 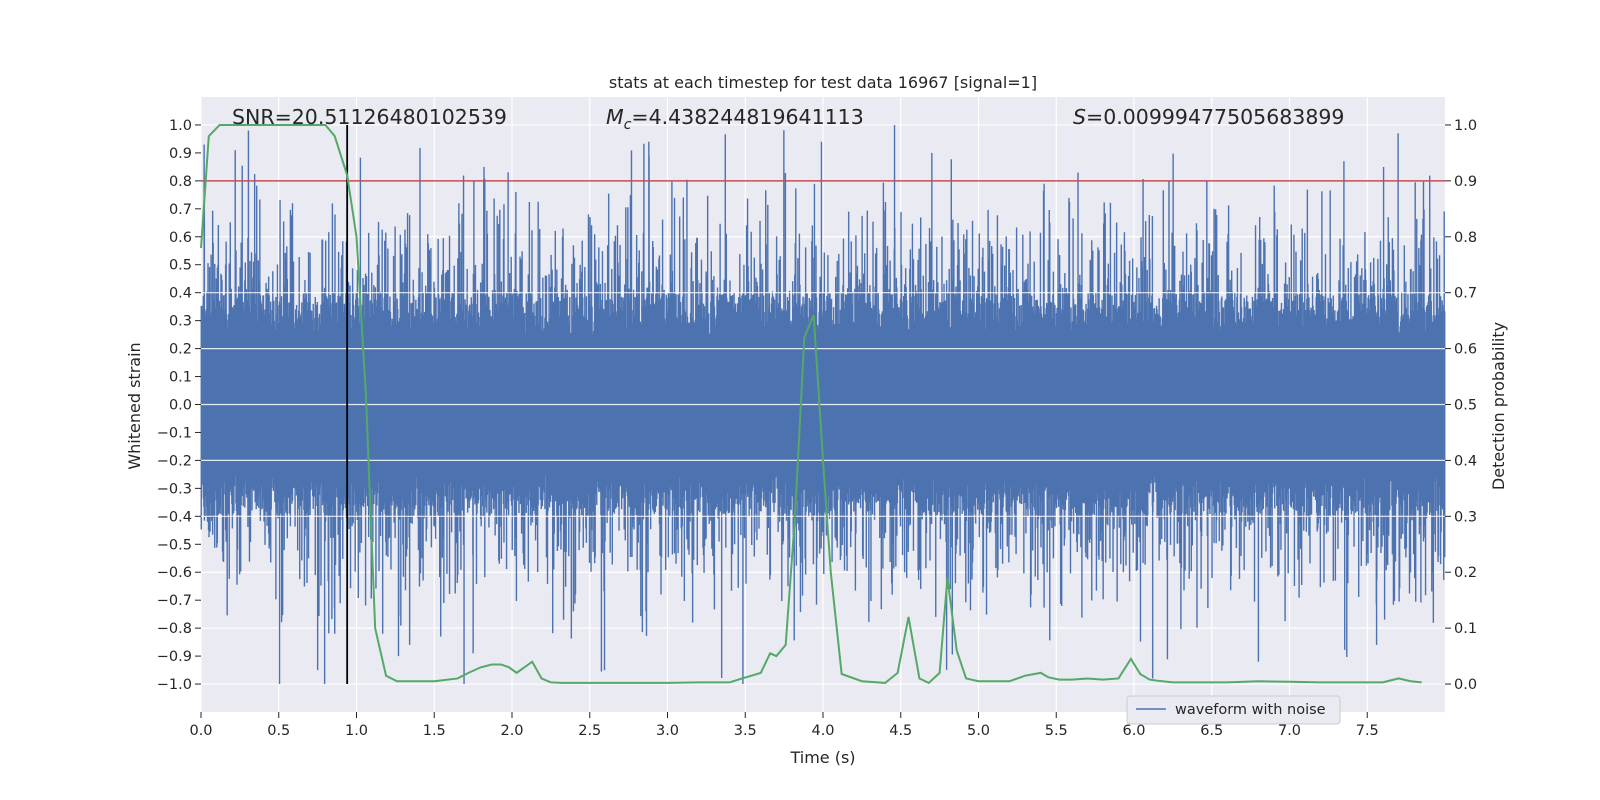 I want to click on y-tick-label: 0.1, so click(x=180, y=378).